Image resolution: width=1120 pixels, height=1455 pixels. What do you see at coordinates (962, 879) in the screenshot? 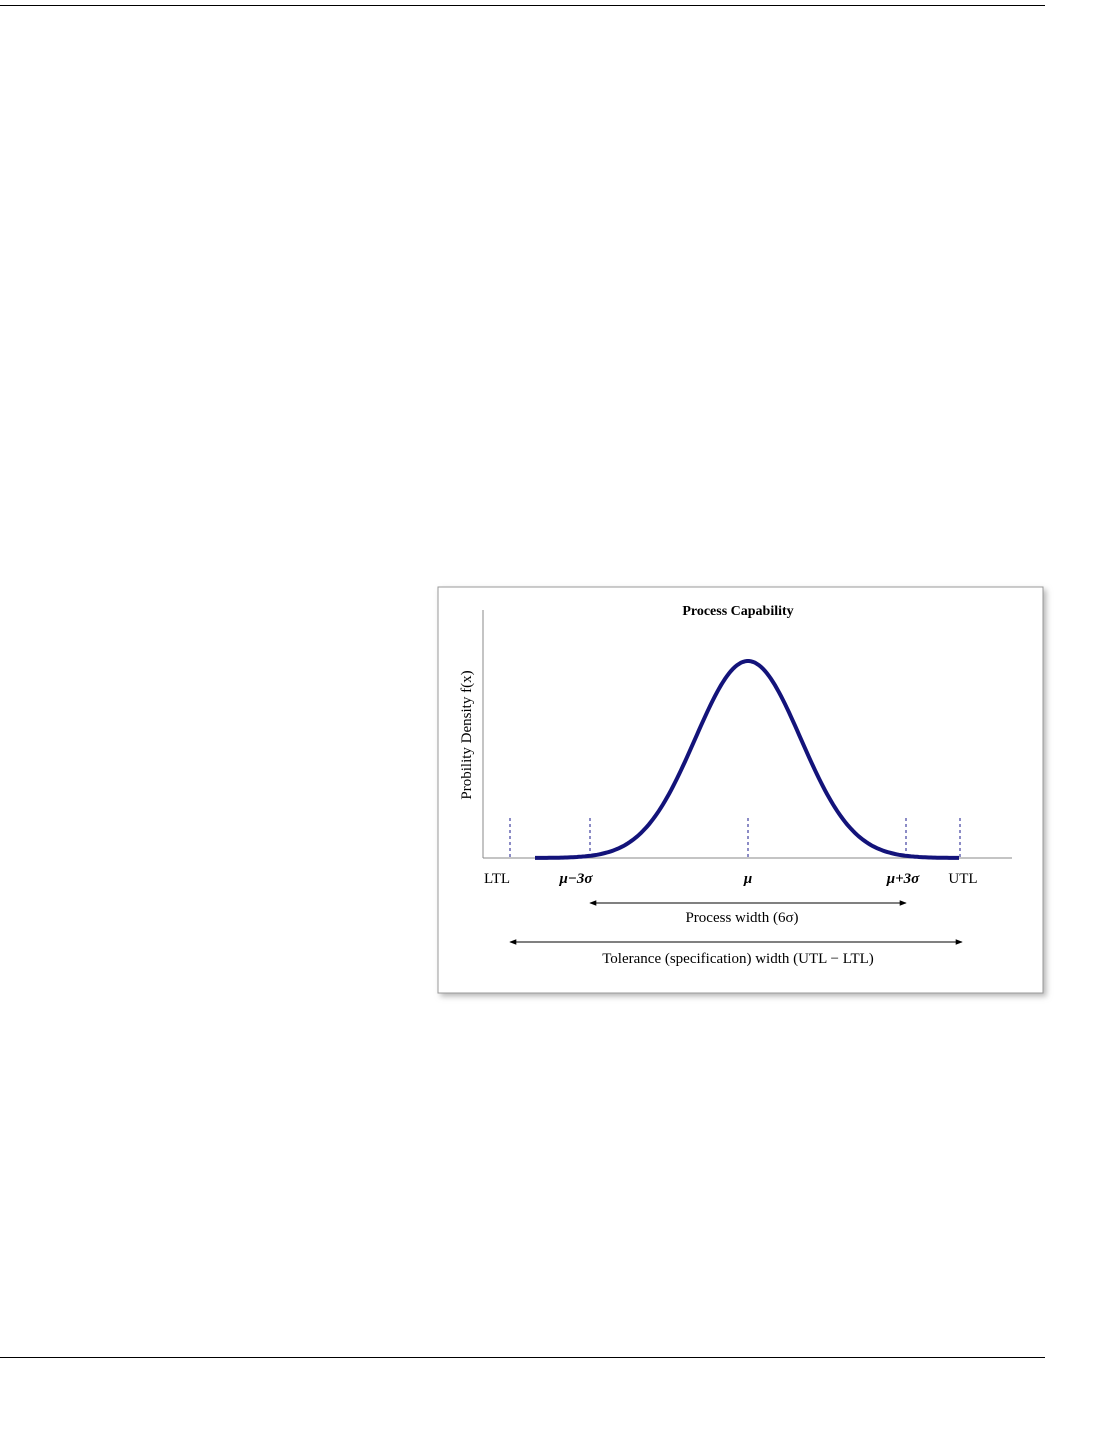
I see `x-label: UTL` at bounding box center [962, 879].